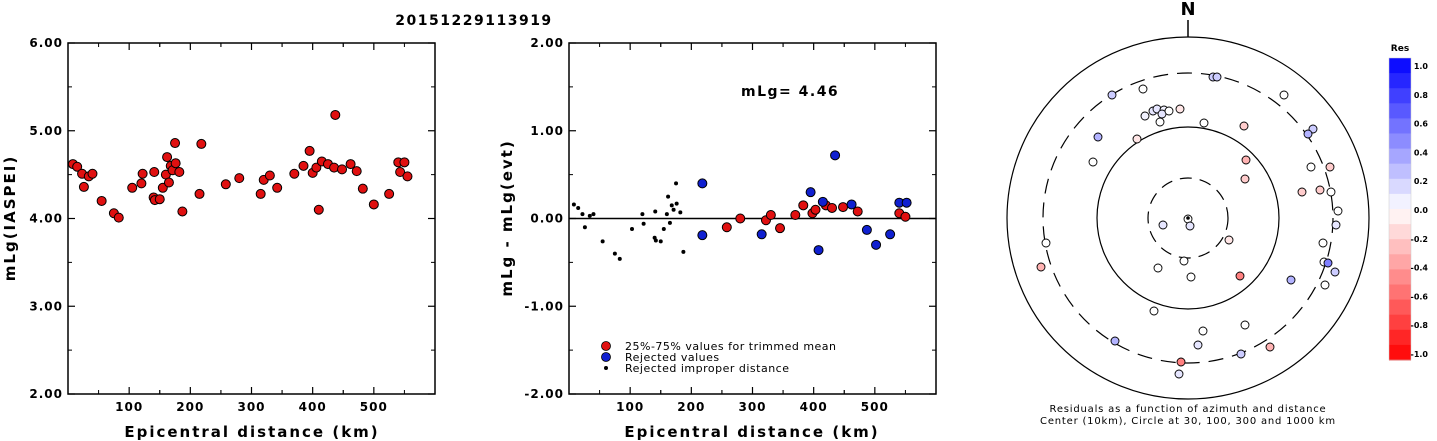 This screenshot has width=1437, height=441. Describe the element at coordinates (1421, 181) in the screenshot. I see `colorbar-label: 0.2` at that location.